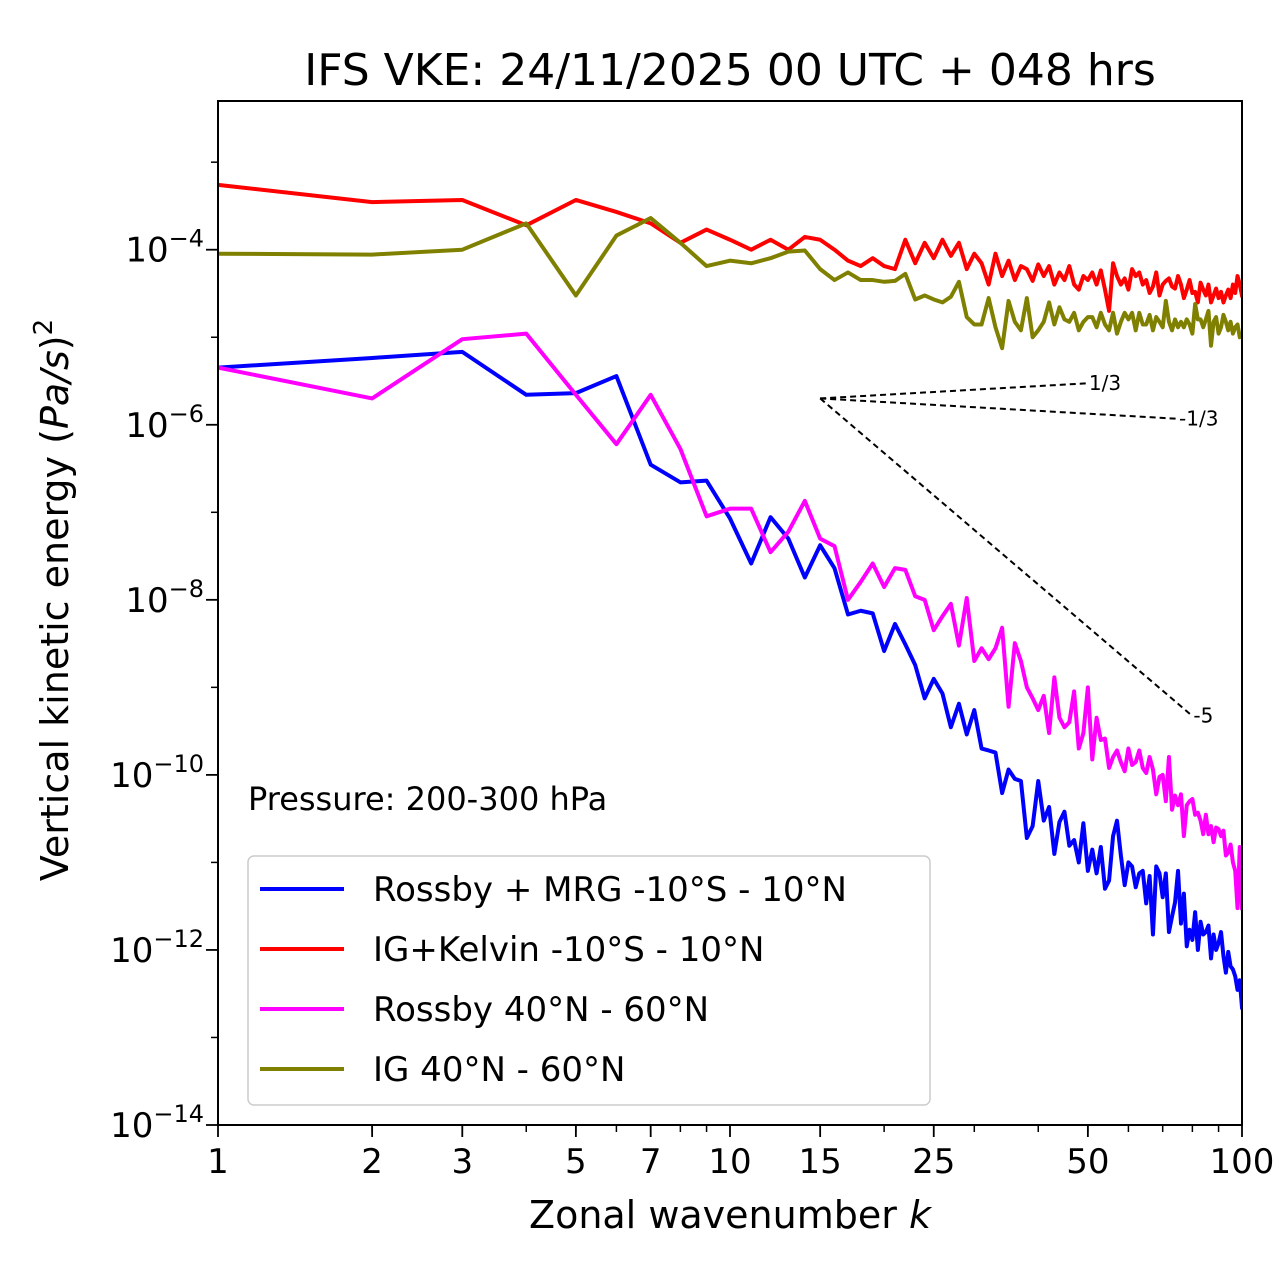 The image size is (1280, 1288). What do you see at coordinates (729, 1162) in the screenshot?
I see `x-tick-label: 10` at bounding box center [729, 1162].